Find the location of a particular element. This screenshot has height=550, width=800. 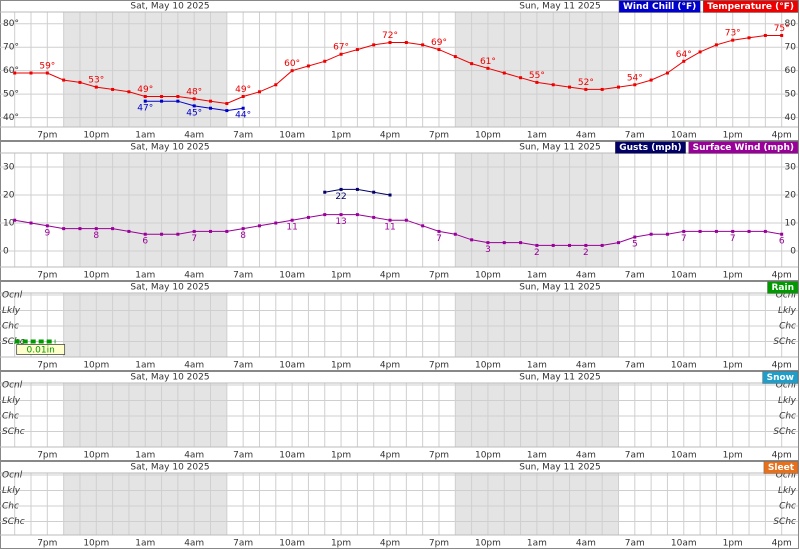

y-tick-label: 40° is located at coordinates (11, 118).